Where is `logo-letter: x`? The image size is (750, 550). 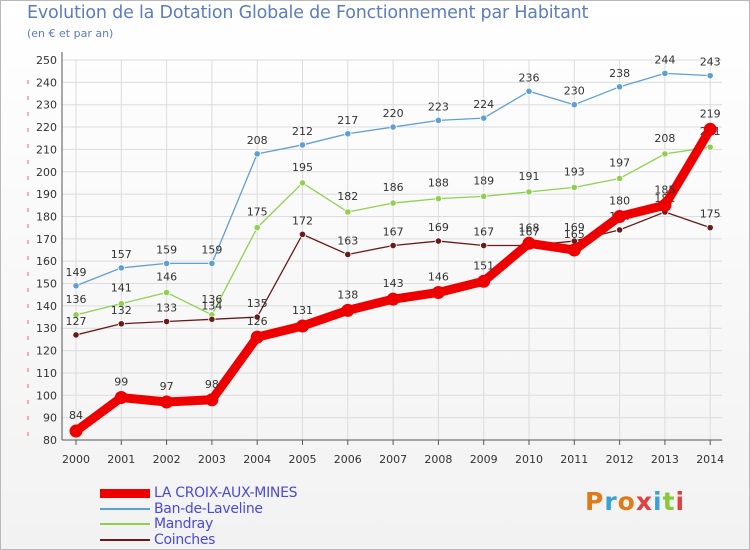
logo-letter: x is located at coordinates (644, 501).